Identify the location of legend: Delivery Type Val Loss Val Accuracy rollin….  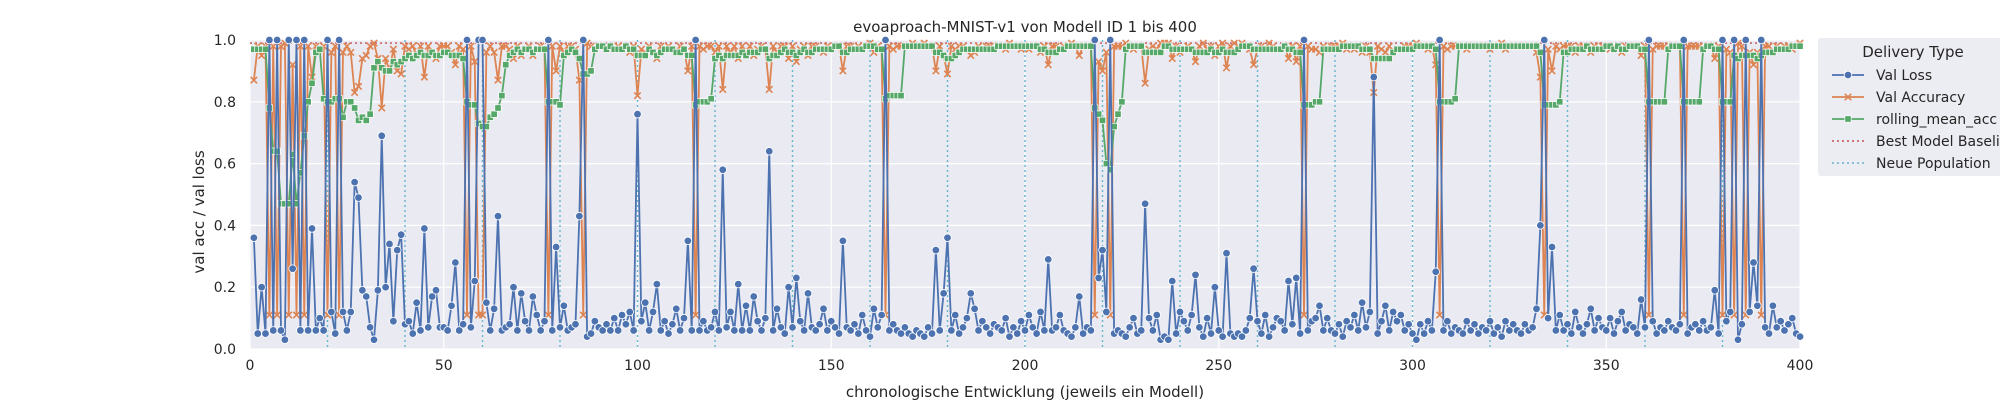
(1909, 107).